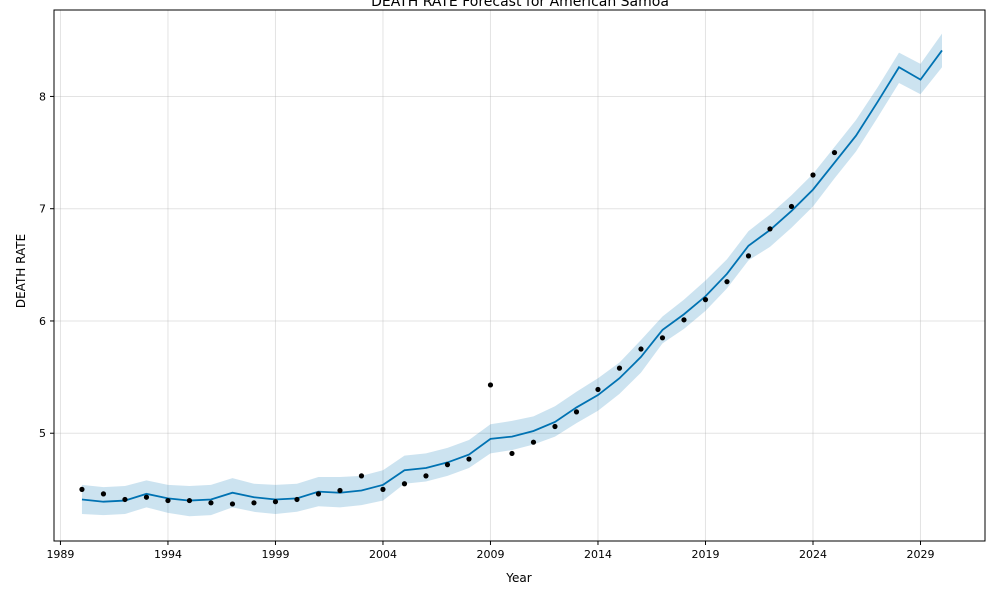 The image size is (1000, 604). Describe the element at coordinates (168, 554) in the screenshot. I see `x-tick-label: 1994` at that location.